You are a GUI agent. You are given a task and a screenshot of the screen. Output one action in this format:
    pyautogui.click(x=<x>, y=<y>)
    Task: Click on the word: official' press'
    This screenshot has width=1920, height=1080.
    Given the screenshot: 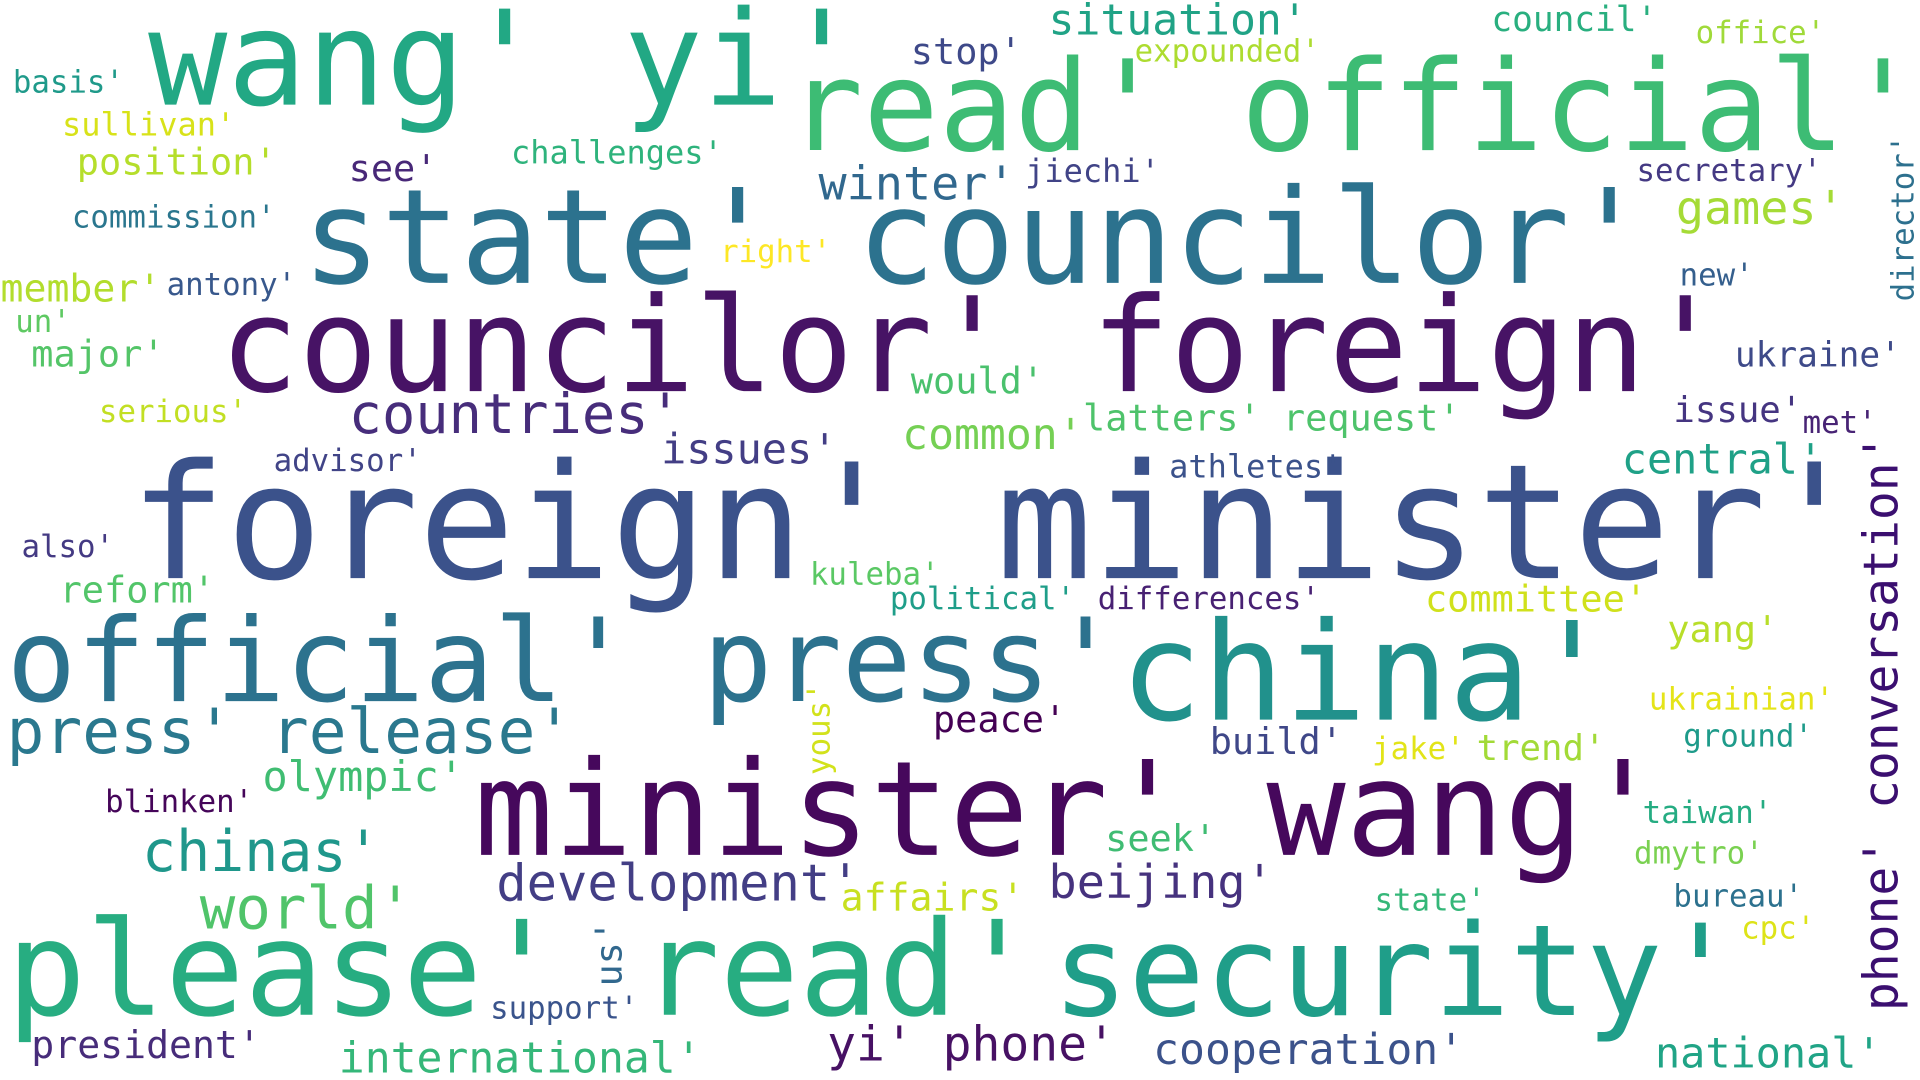 What is the action you would take?
    pyautogui.click(x=564, y=662)
    